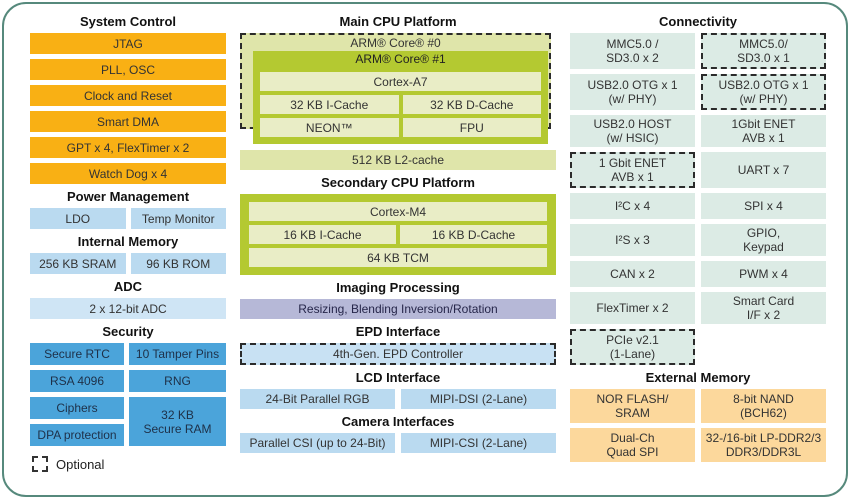 This screenshot has width=850, height=501. I want to click on block-secure-ram: 32 KB Secure RAM, so click(177, 421).